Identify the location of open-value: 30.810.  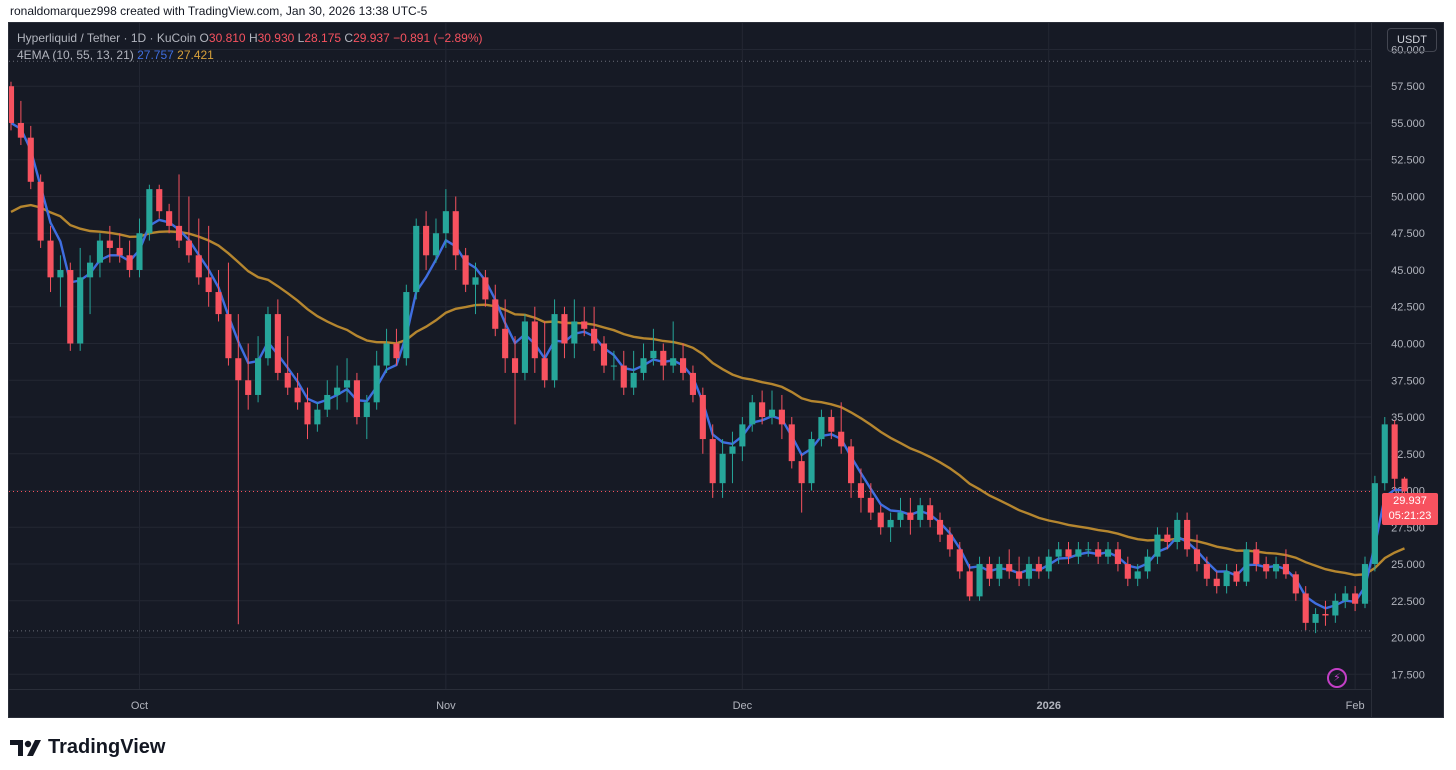
(227, 38).